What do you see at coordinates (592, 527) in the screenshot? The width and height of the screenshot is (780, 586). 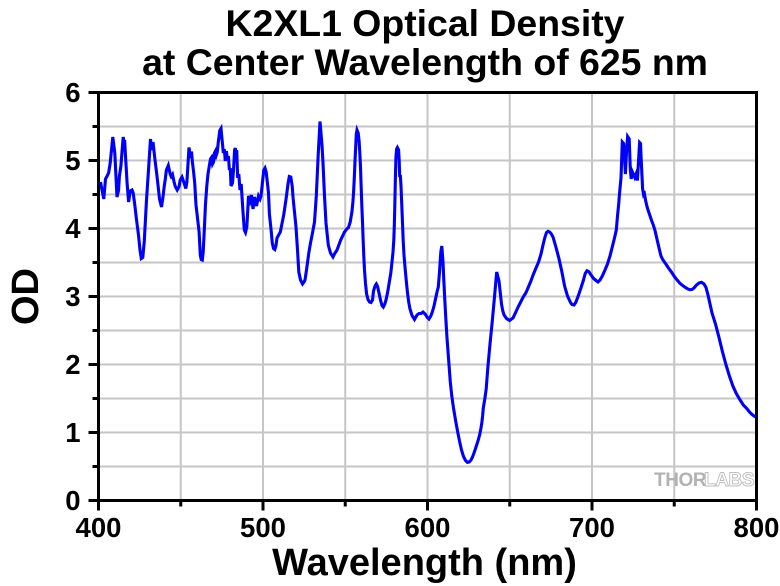 I see `svg-text: 700` at bounding box center [592, 527].